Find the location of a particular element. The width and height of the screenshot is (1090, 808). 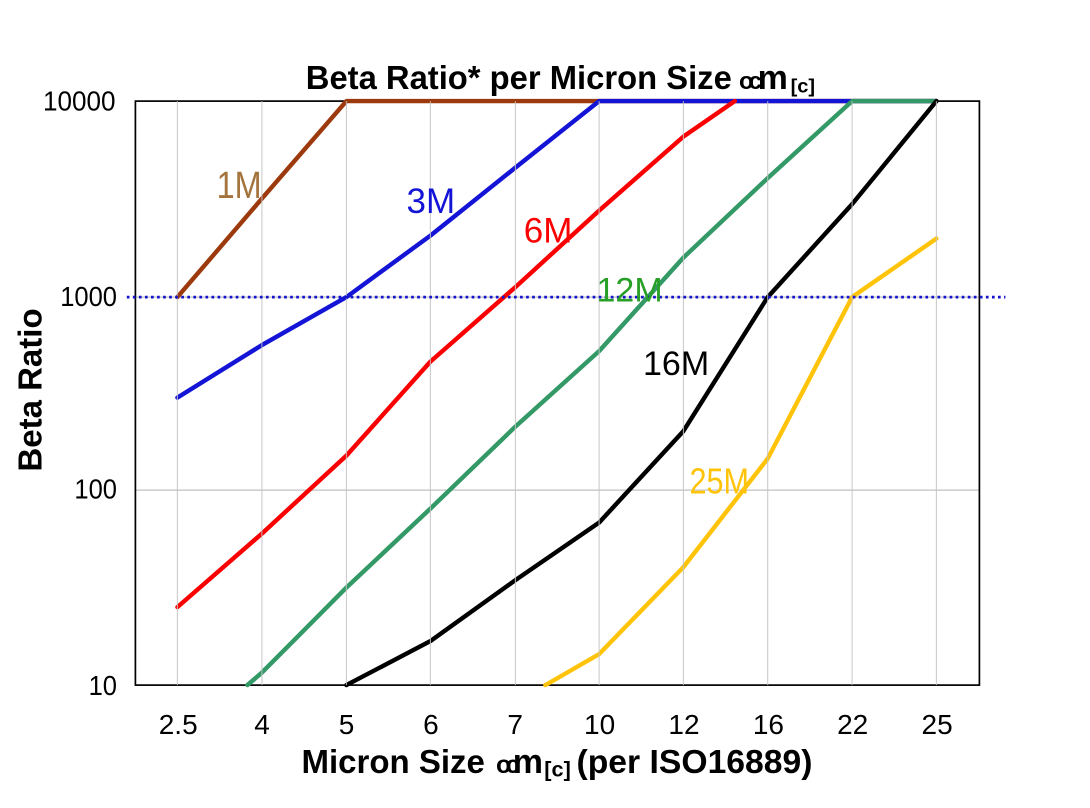

svg-text: 5 is located at coordinates (347, 724).